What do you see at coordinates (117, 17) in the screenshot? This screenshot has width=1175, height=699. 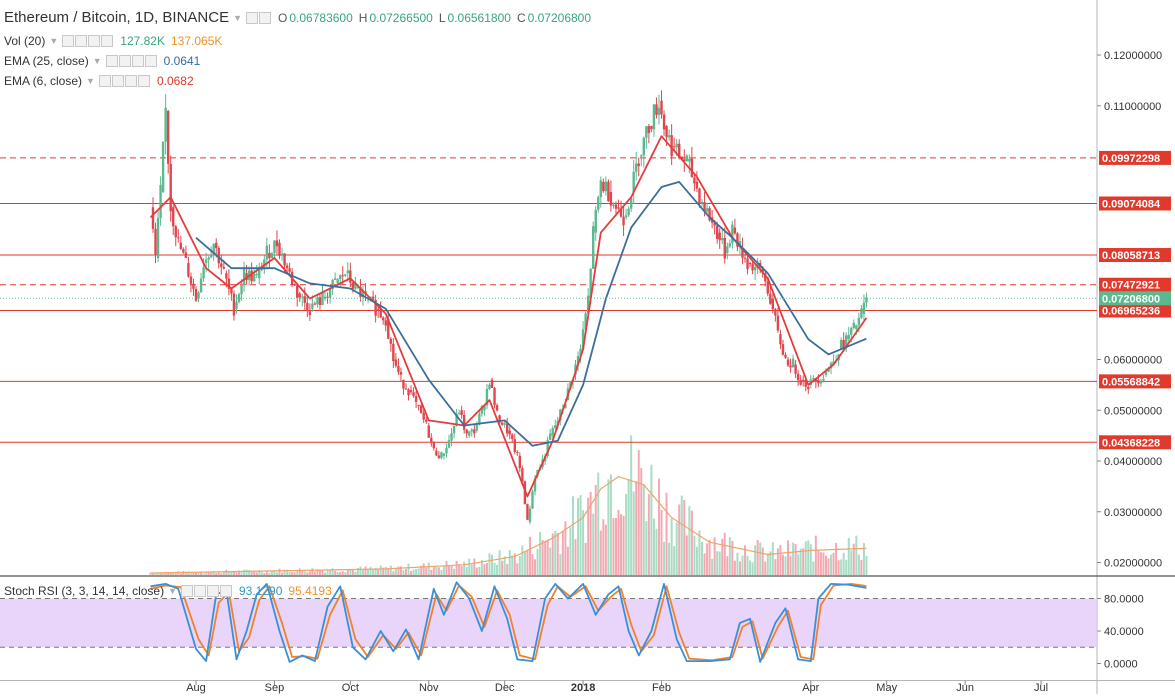 I see `symbol-title: Ethereum / Bitcoin, 1D, BINANCE` at bounding box center [117, 17].